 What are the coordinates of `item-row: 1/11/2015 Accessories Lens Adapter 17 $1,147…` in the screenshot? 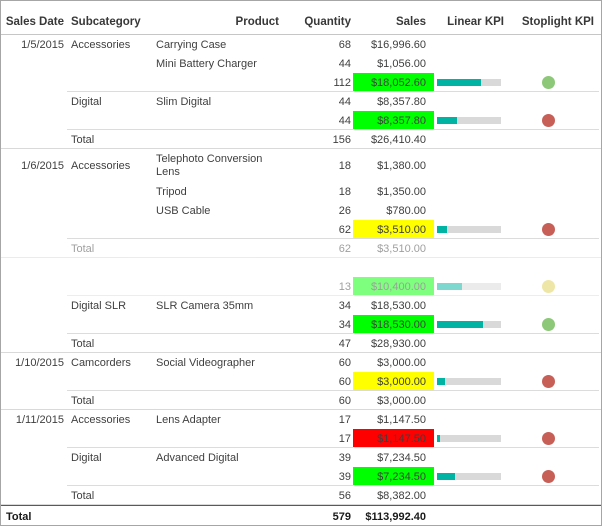 It's located at (301, 419).